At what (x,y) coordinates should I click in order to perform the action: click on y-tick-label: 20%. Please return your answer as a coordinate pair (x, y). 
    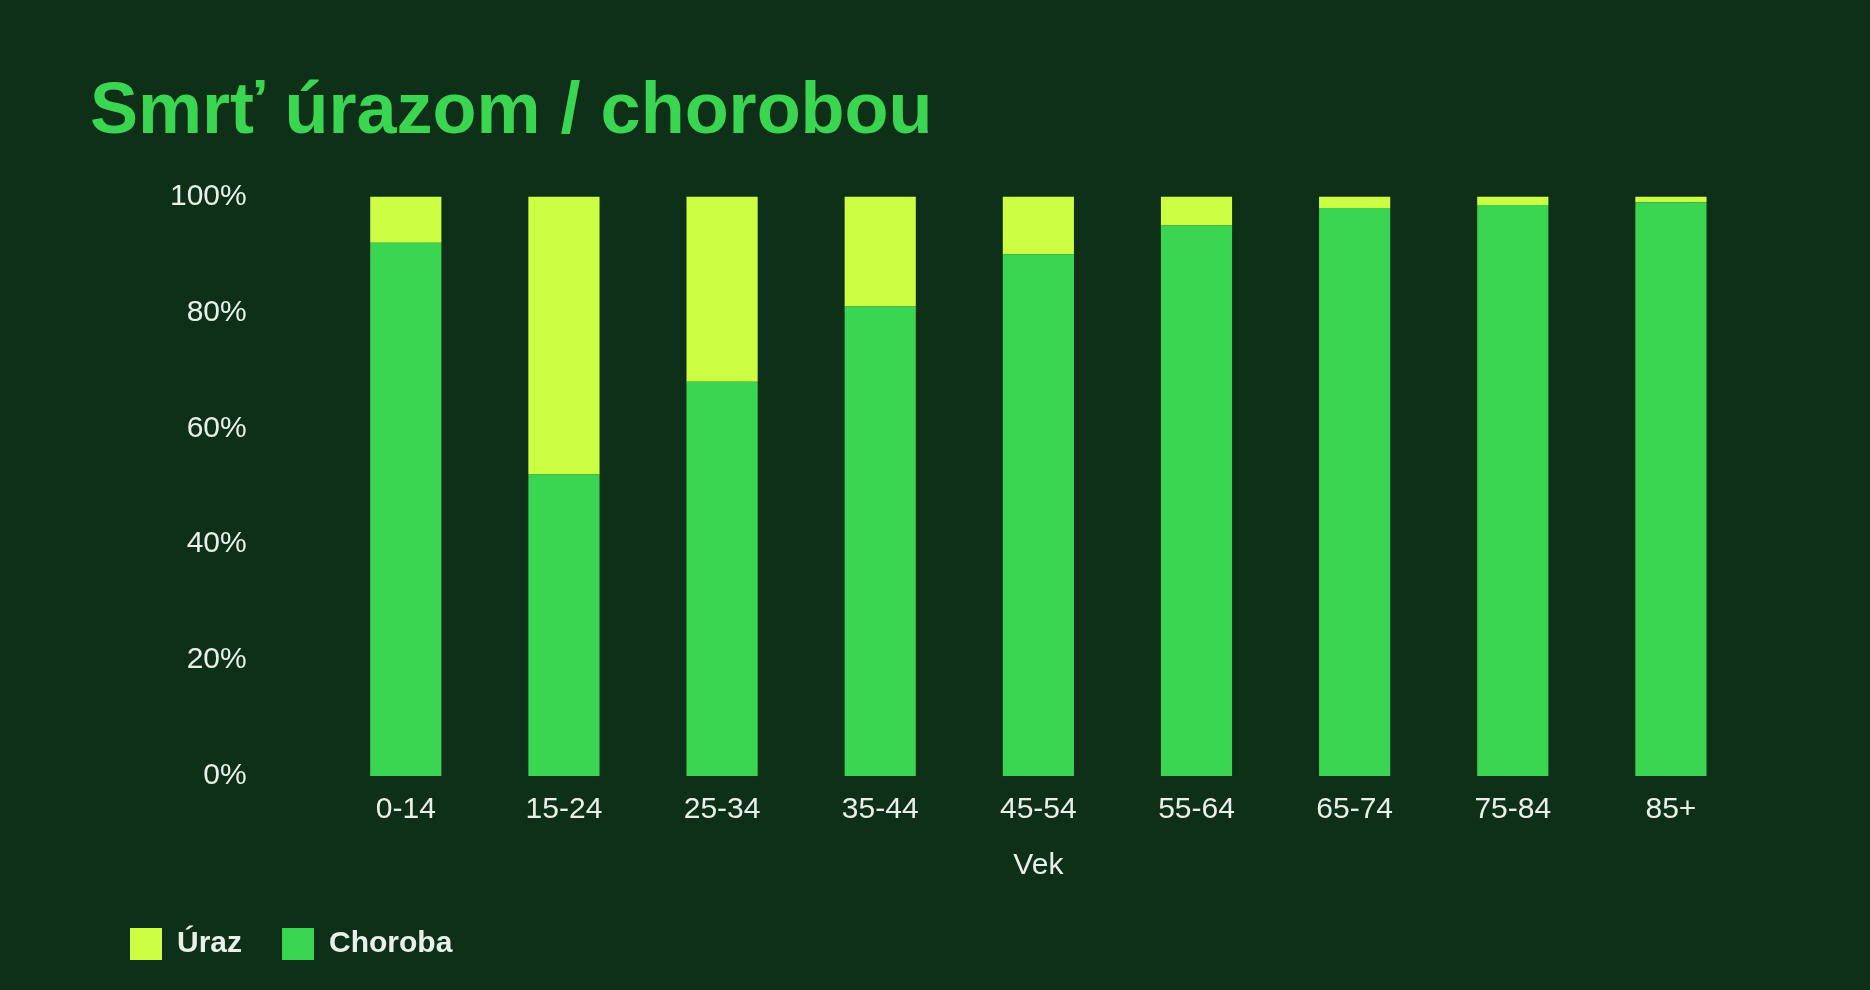
    Looking at the image, I should click on (216, 658).